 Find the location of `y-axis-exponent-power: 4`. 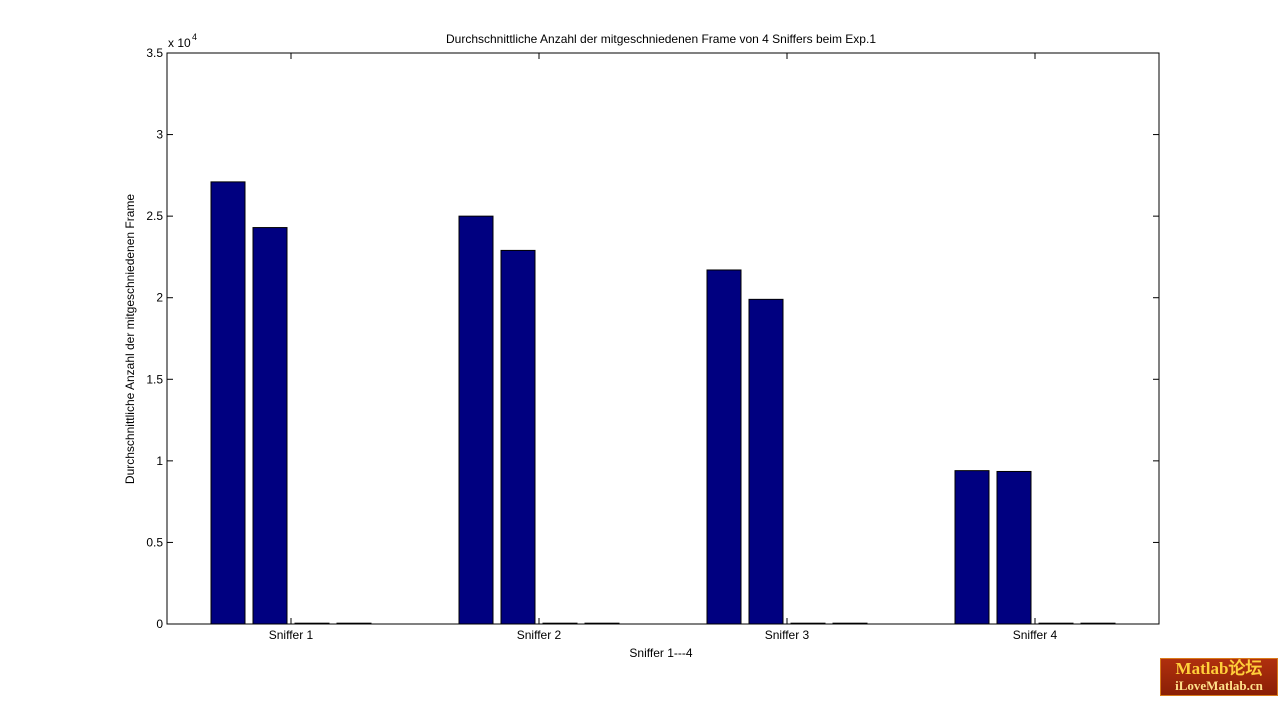

y-axis-exponent-power: 4 is located at coordinates (194, 37).